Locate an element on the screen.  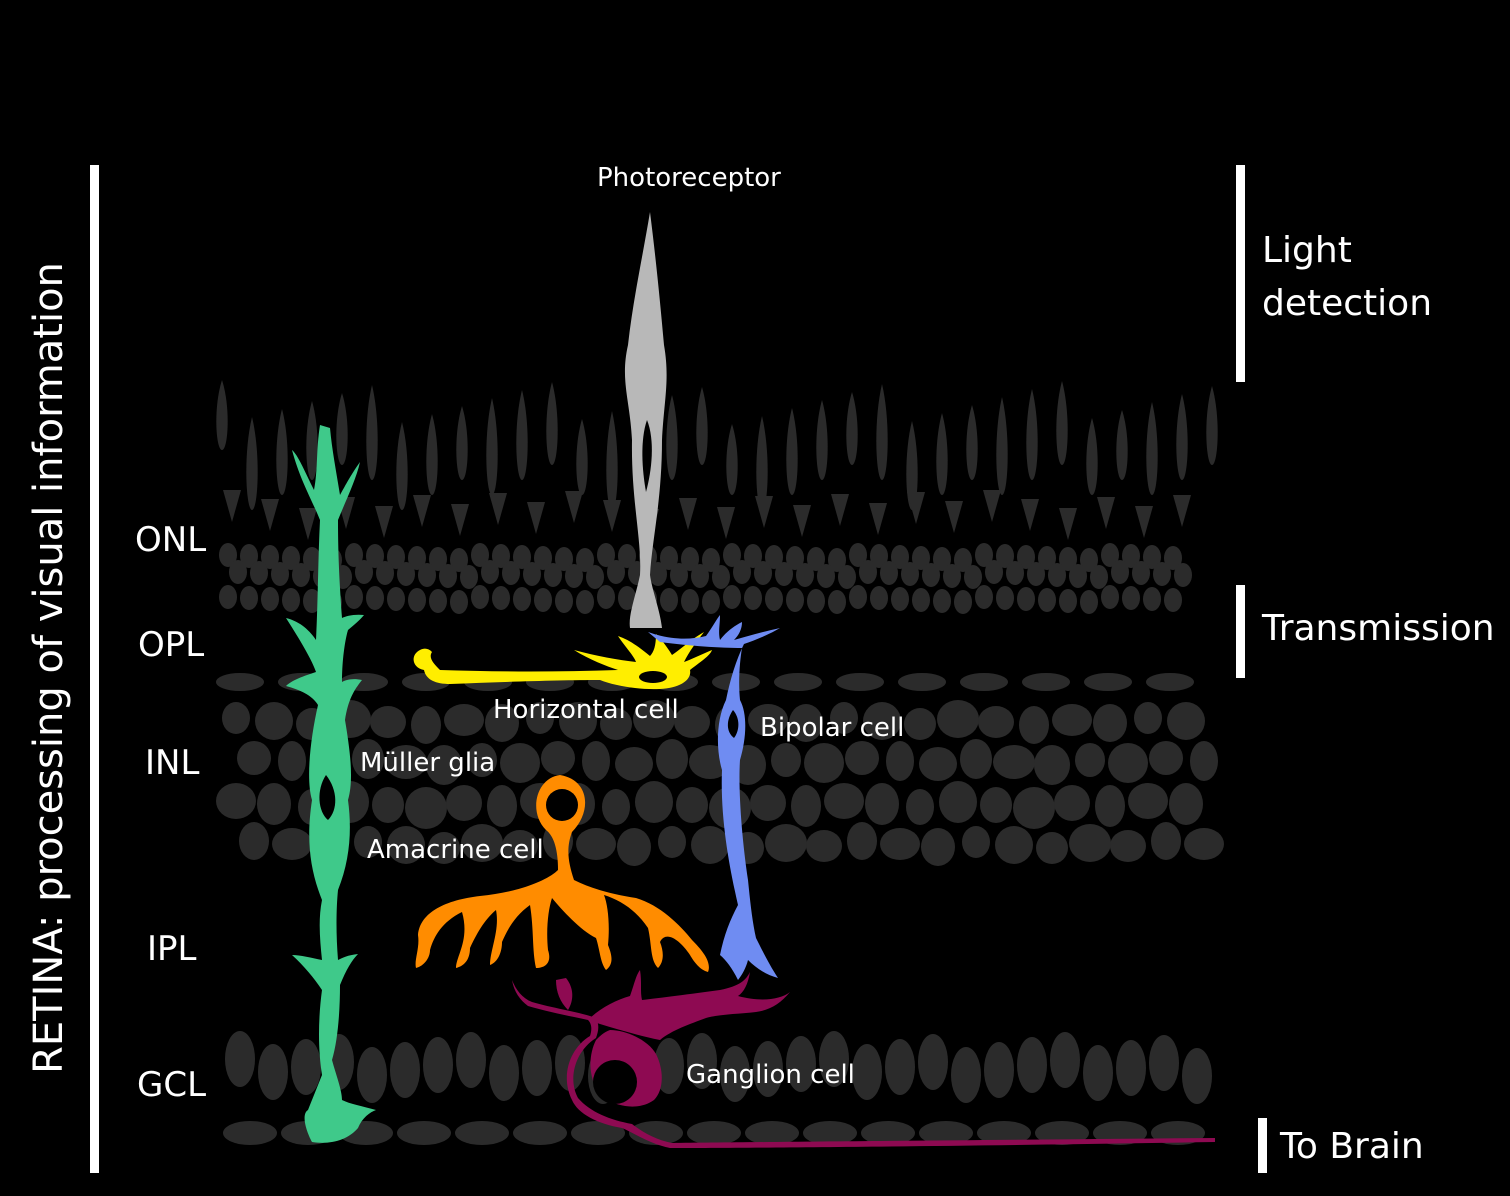
nerve-fiber-layer-cell is located at coordinates (772, 1133).